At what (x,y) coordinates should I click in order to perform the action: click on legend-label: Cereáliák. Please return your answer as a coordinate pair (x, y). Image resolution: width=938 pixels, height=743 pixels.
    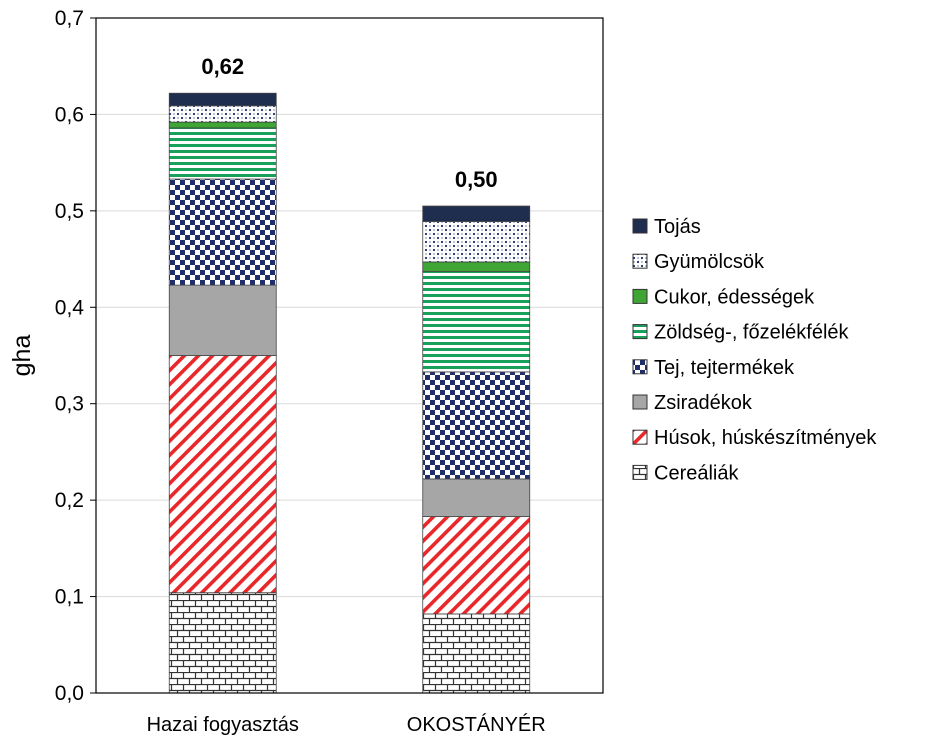
    Looking at the image, I should click on (696, 473).